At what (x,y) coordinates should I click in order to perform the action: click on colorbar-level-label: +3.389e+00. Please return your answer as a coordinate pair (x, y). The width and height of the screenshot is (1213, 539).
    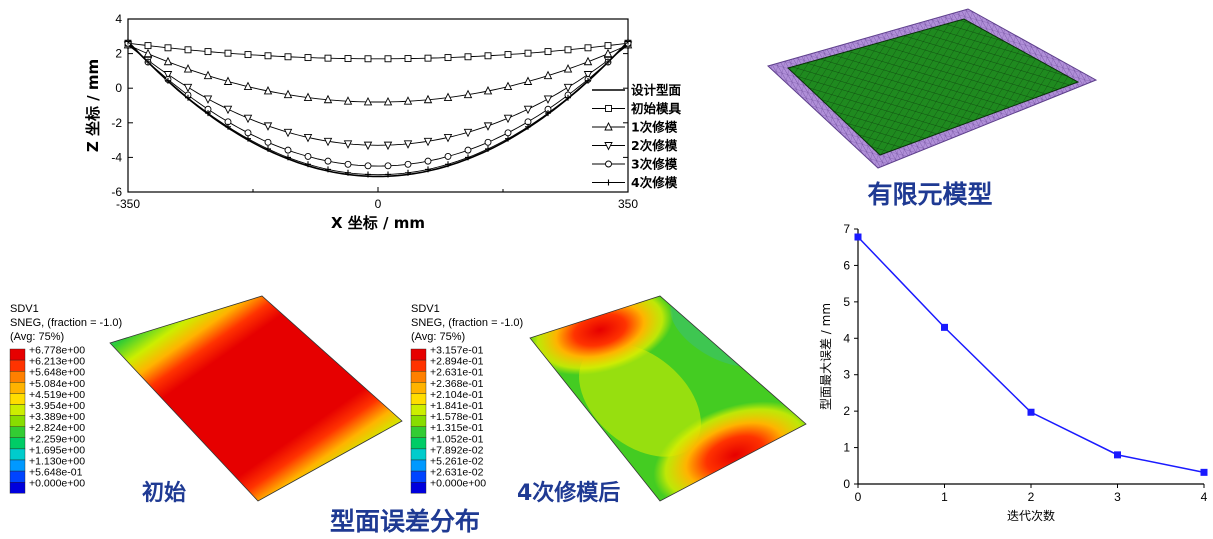
    Looking at the image, I should click on (57, 417).